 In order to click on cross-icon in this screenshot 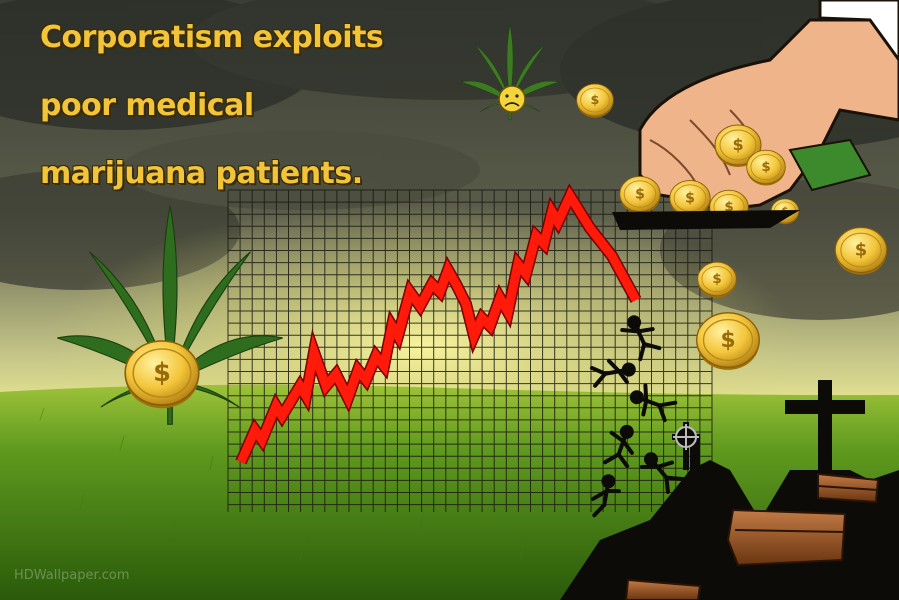, I will do `click(825, 430)`.